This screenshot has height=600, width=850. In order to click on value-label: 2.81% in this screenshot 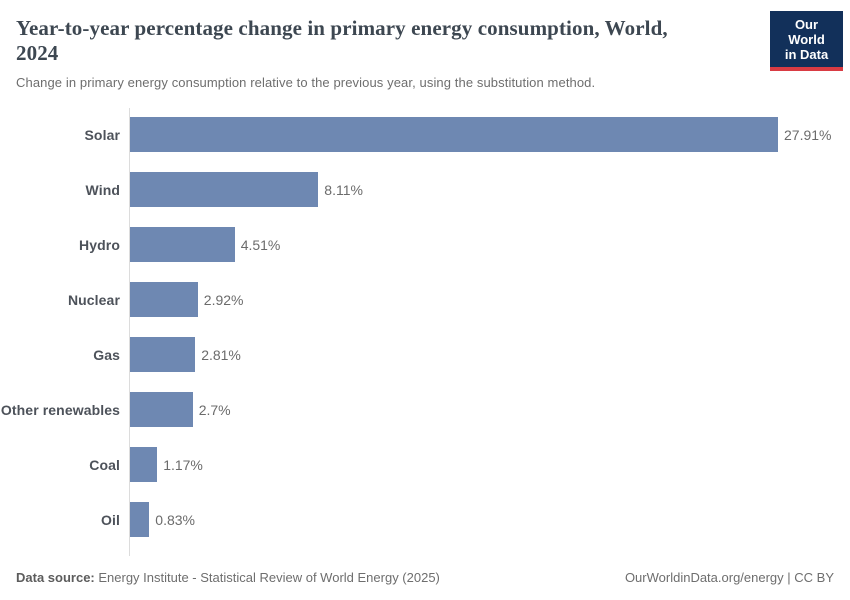, I will do `click(221, 354)`.